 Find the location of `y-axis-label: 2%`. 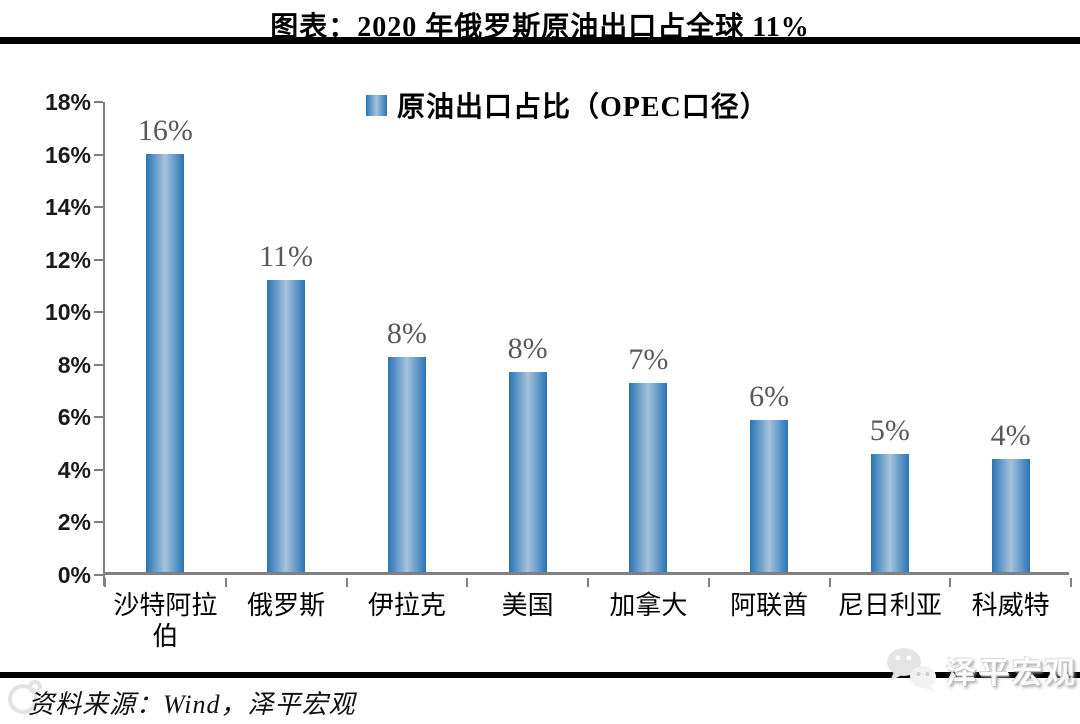

y-axis-label: 2% is located at coordinates (74, 522).